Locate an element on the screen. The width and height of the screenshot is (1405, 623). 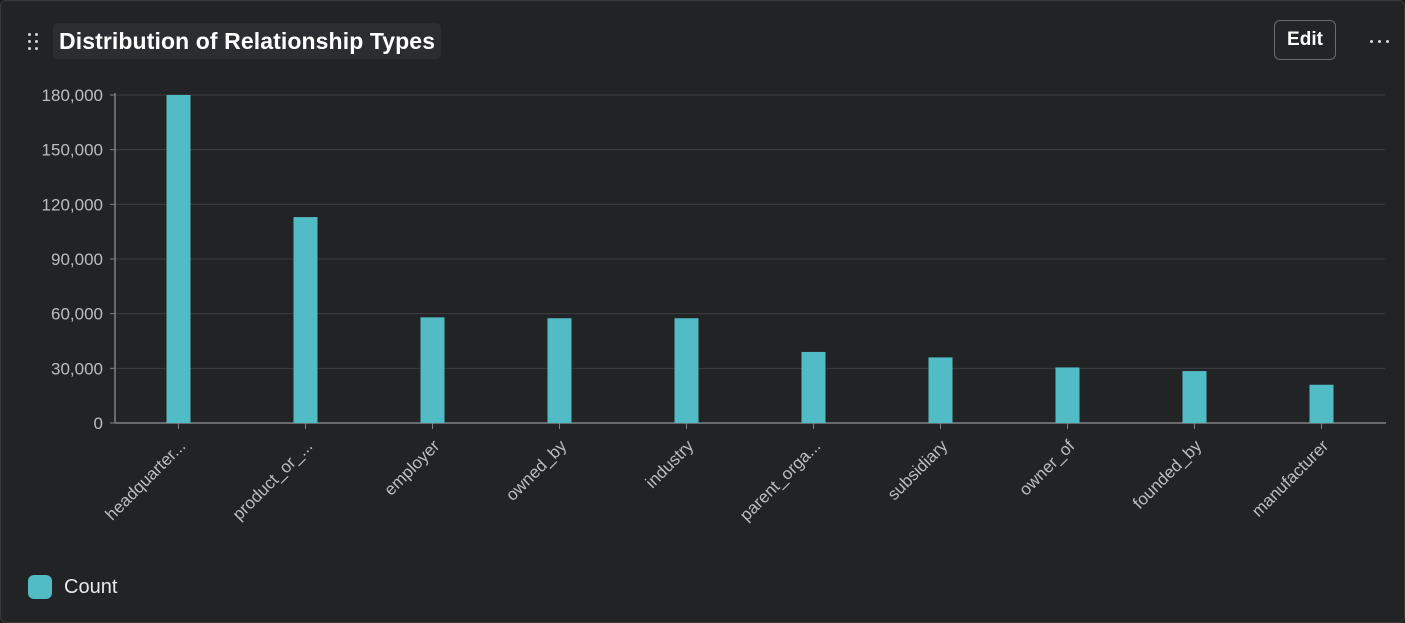
chart-title-chip: Distribution of Relationship Types is located at coordinates (247, 41).